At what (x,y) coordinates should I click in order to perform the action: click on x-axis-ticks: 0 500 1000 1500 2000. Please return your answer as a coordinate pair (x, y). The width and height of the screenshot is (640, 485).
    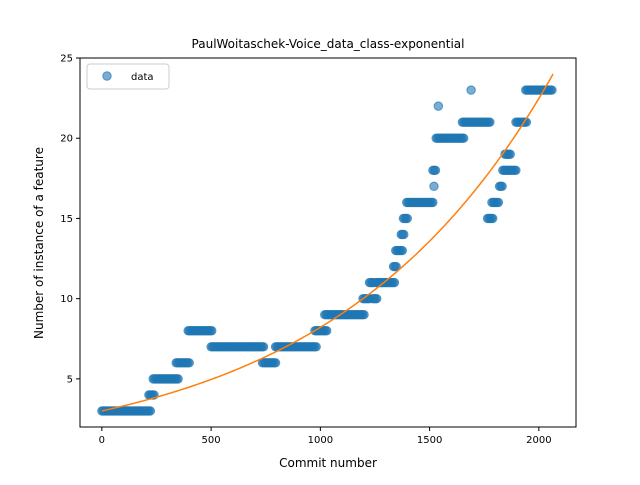
    Looking at the image, I should click on (325, 436).